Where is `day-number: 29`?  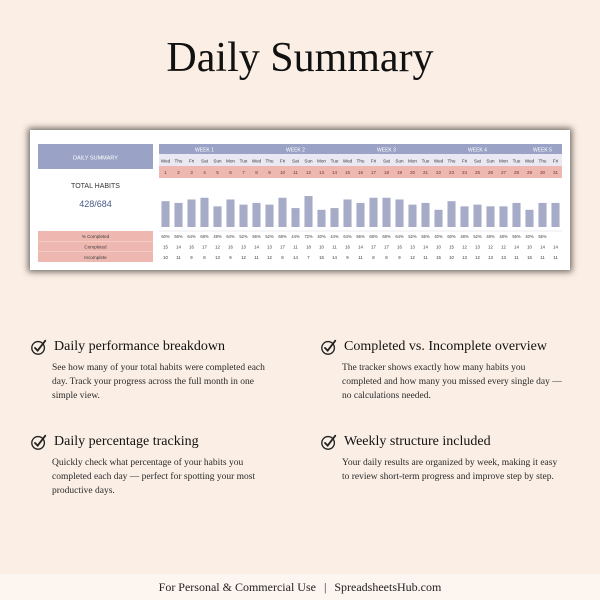 day-number: 29 is located at coordinates (530, 172).